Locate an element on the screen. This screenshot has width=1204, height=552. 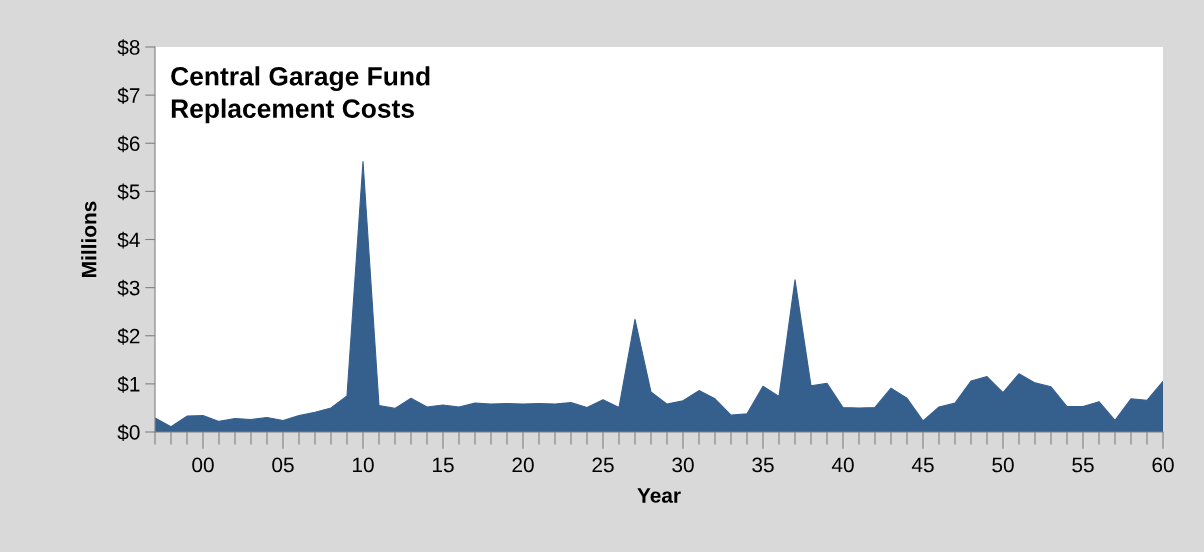
x-tick-label: 60 is located at coordinates (1163, 465).